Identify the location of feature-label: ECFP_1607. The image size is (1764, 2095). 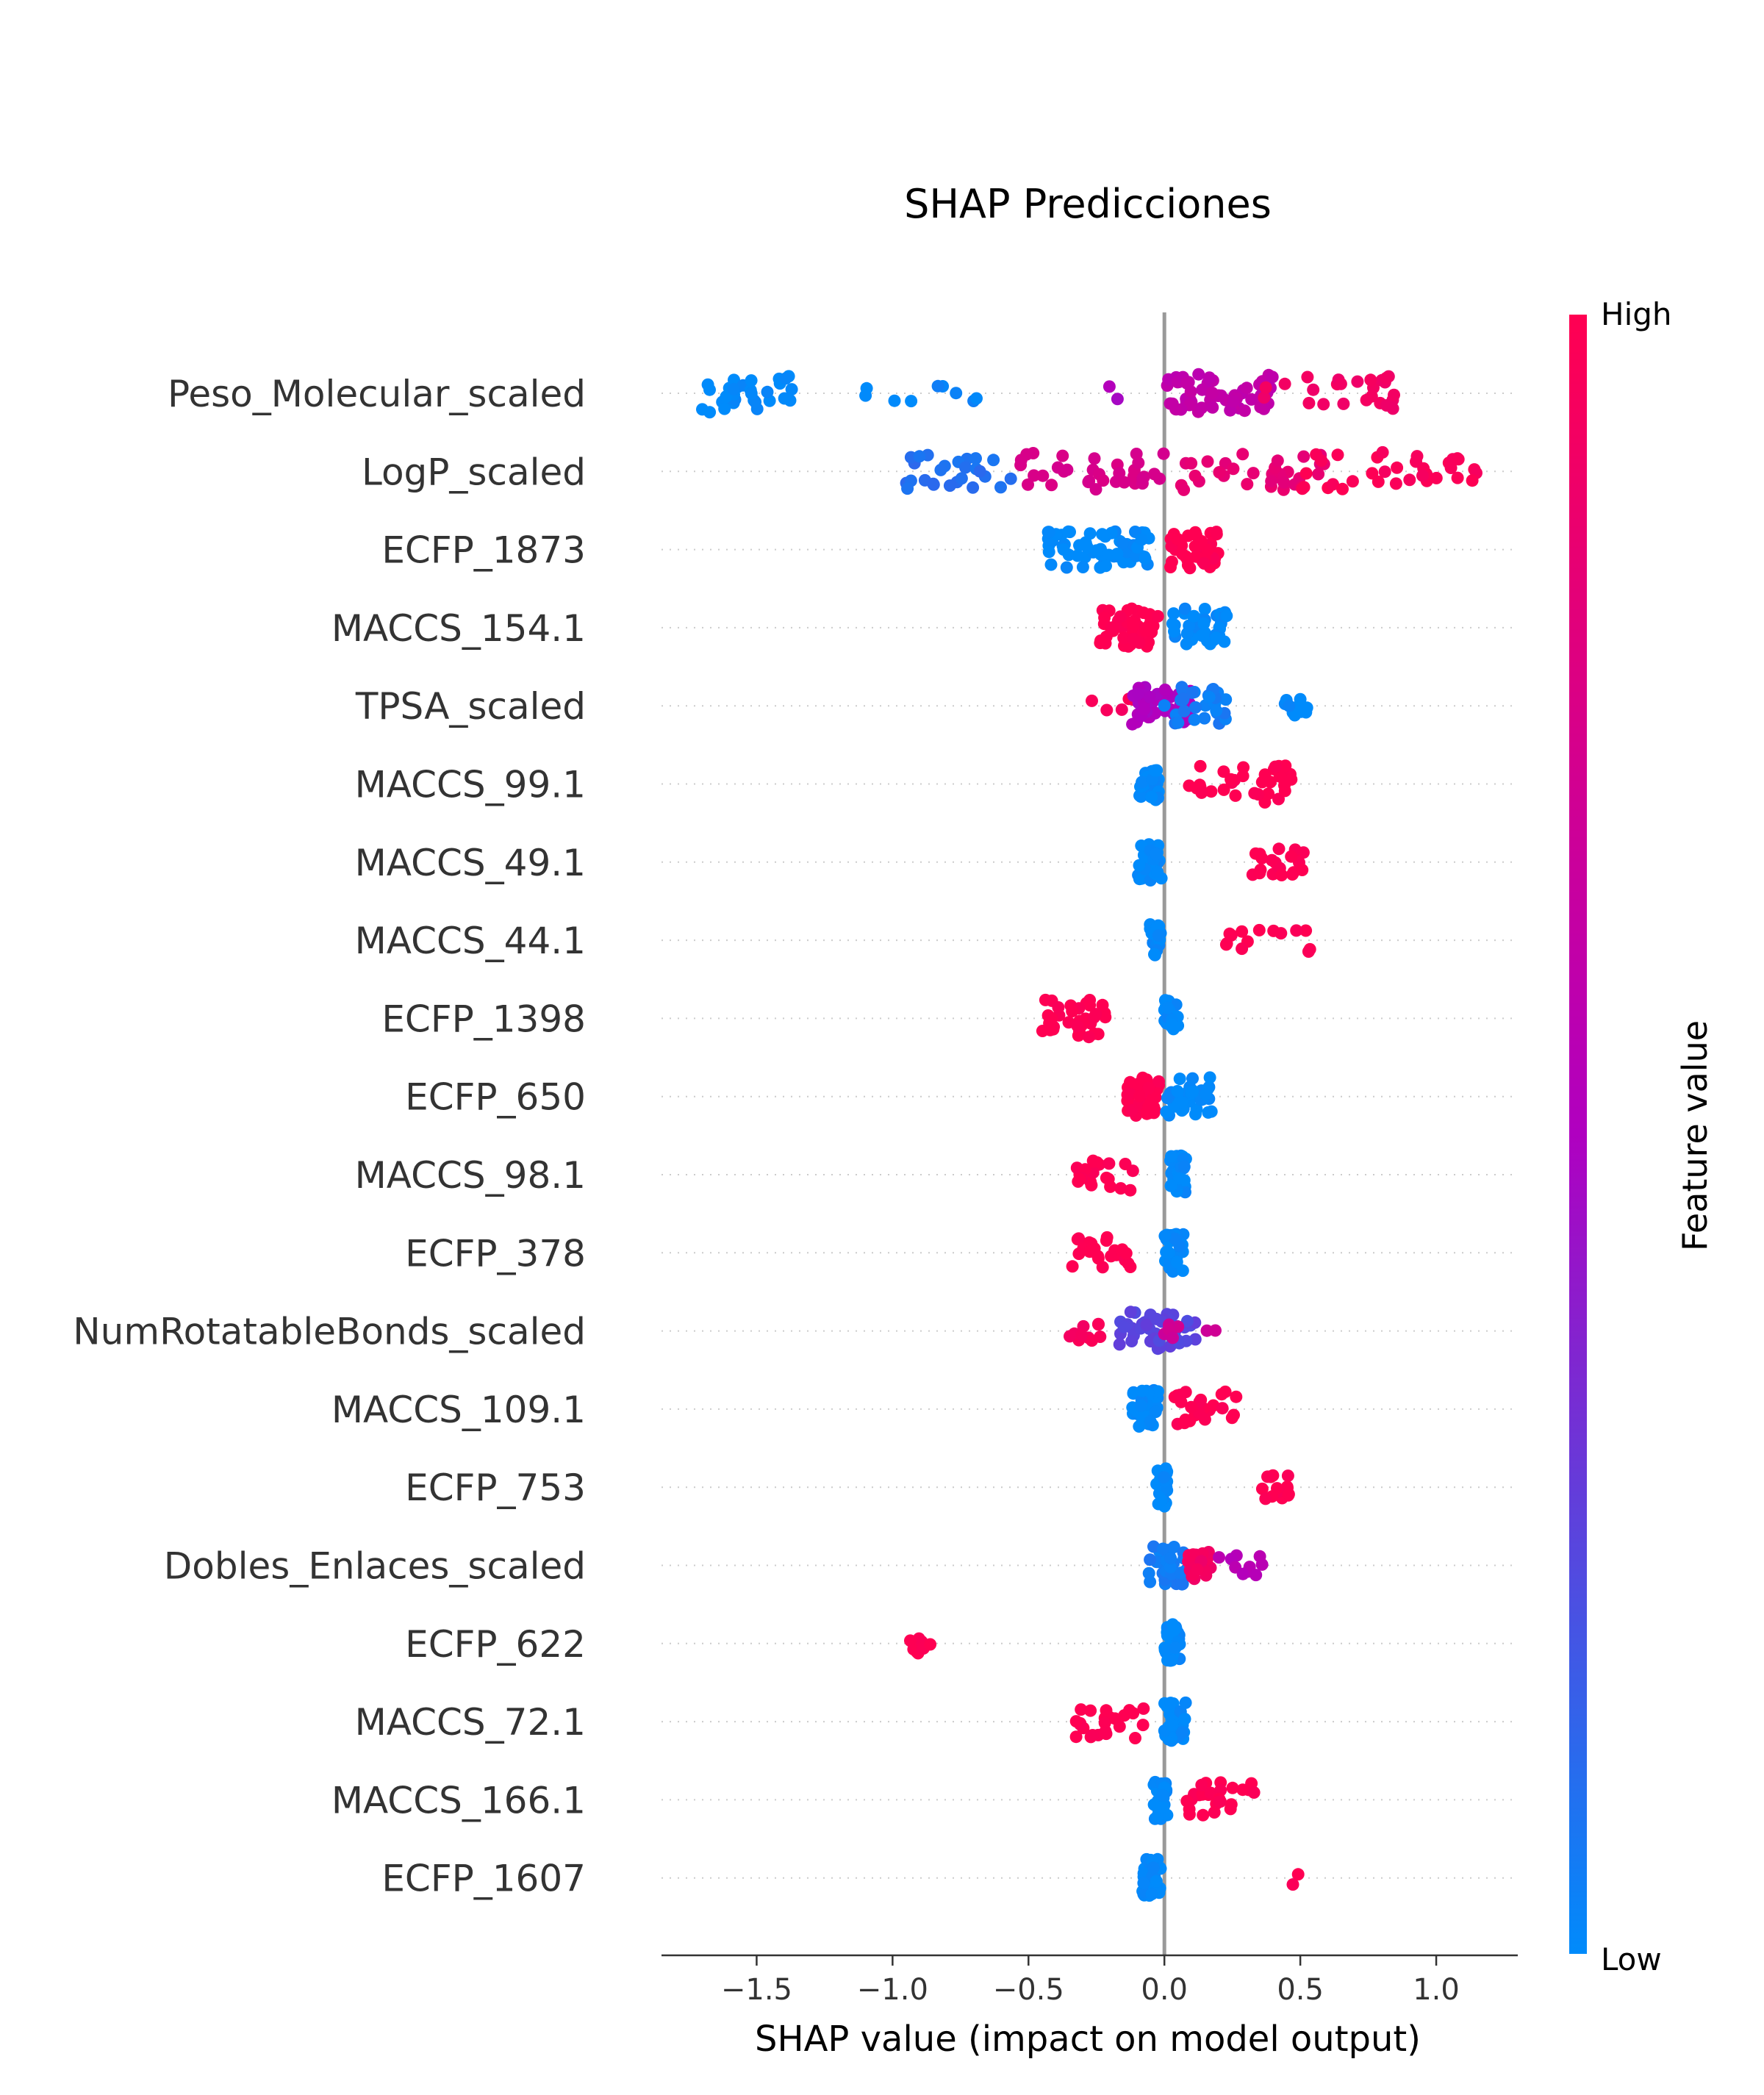
(483, 1879).